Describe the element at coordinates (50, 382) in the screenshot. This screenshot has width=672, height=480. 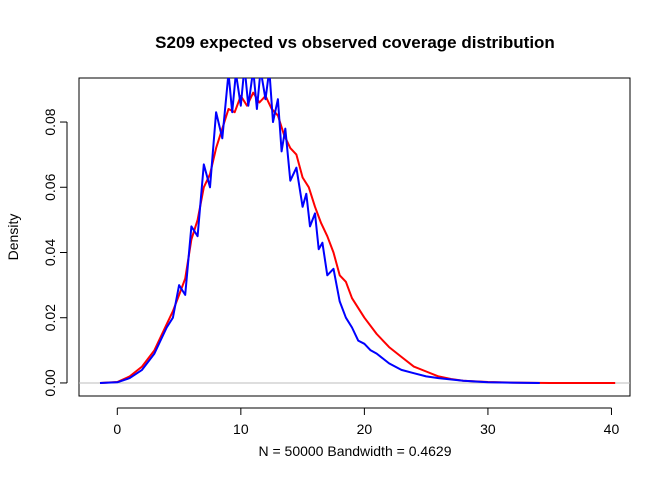
I see `y-tick-label: 0.00` at that location.